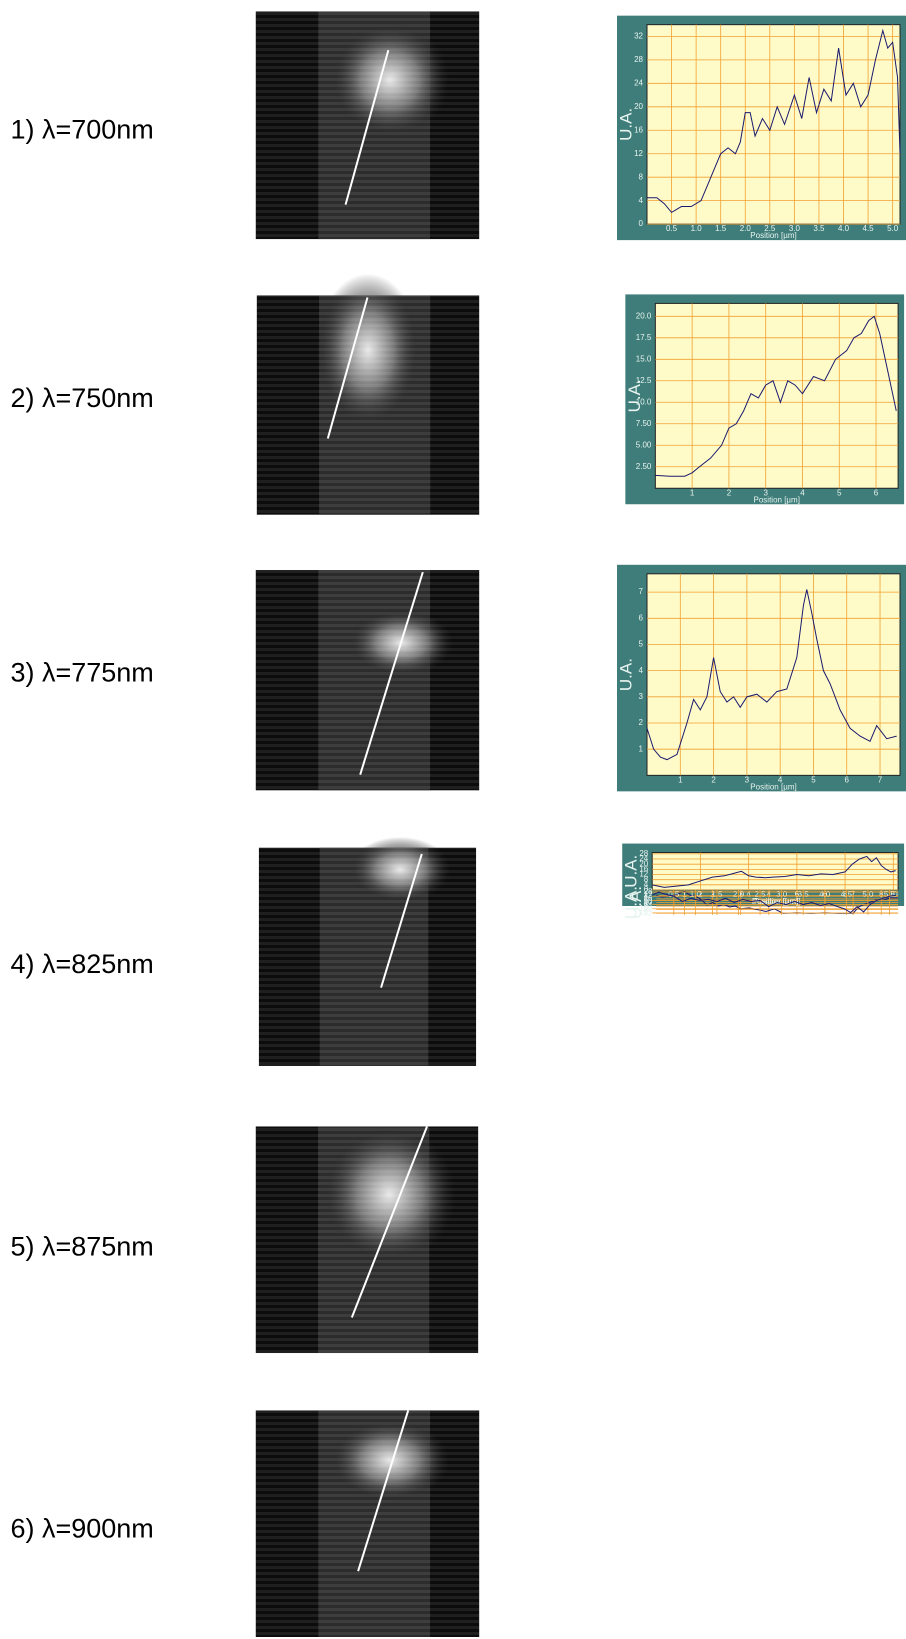  What do you see at coordinates (644, 358) in the screenshot?
I see `y-tick-label: 15.0` at bounding box center [644, 358].